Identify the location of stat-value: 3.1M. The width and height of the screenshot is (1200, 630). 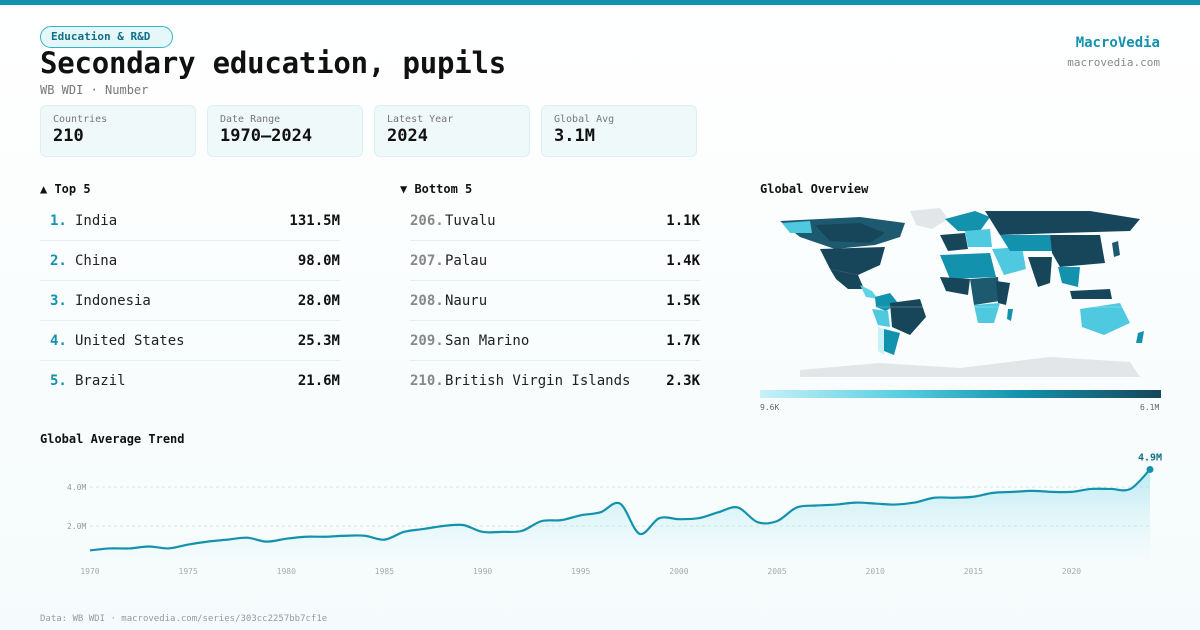
(574, 136).